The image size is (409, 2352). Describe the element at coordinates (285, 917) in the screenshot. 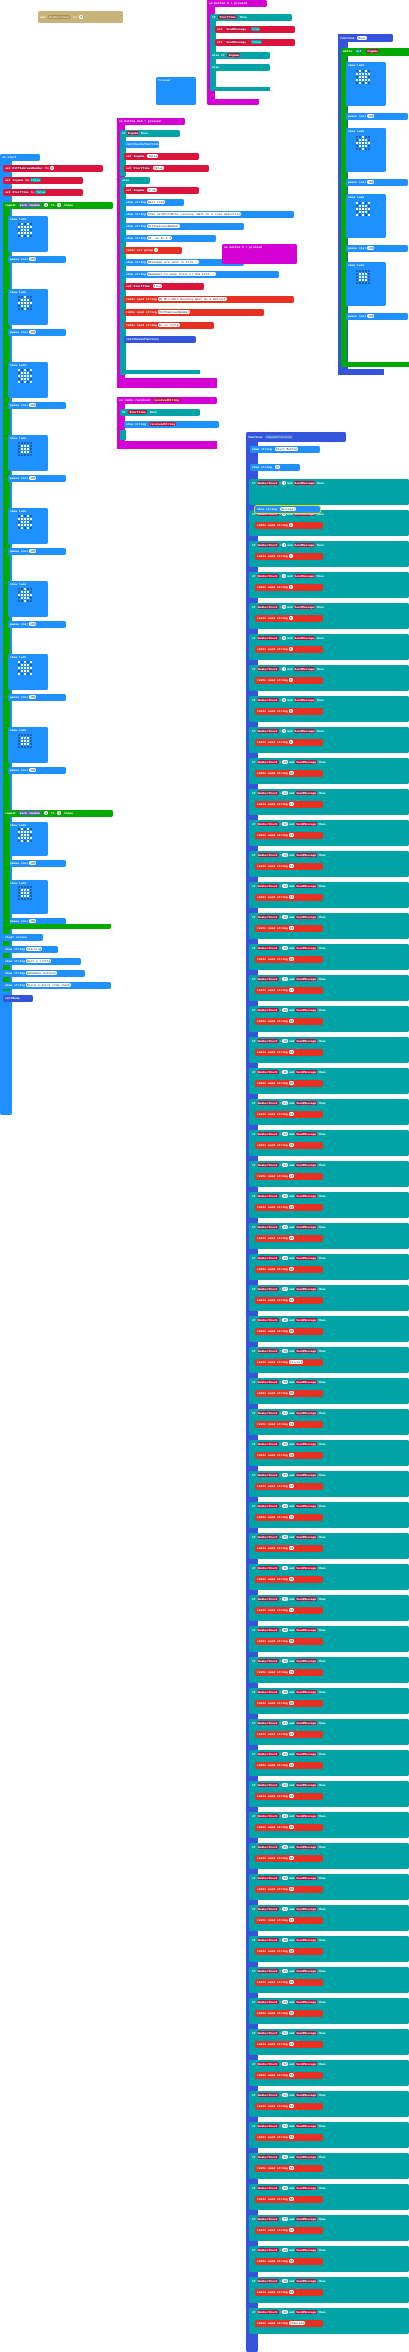

I see `compare-value: 15` at that location.